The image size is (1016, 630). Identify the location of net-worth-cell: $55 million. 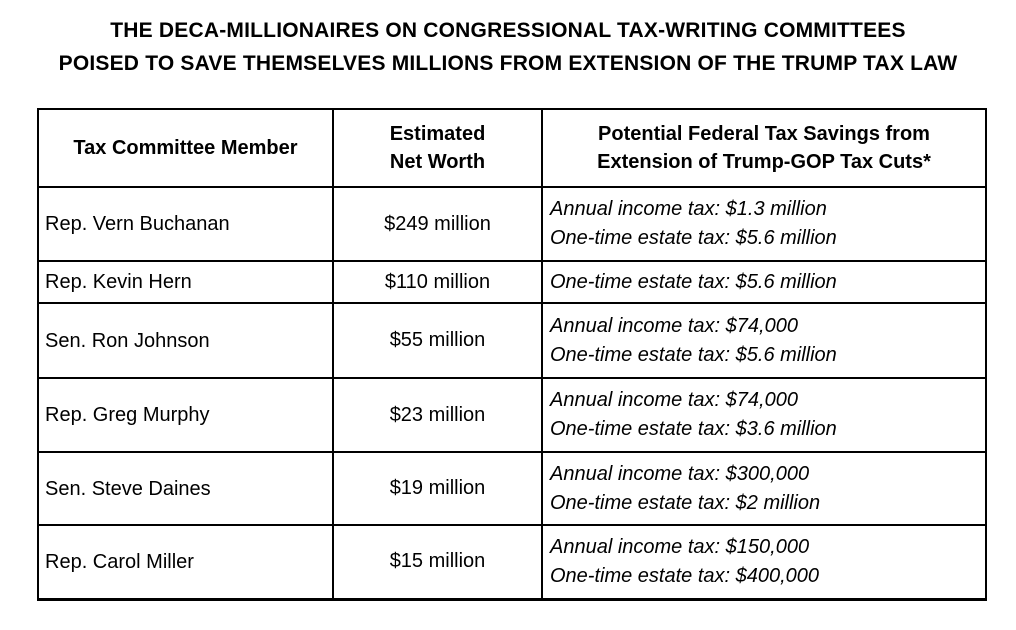
(437, 340).